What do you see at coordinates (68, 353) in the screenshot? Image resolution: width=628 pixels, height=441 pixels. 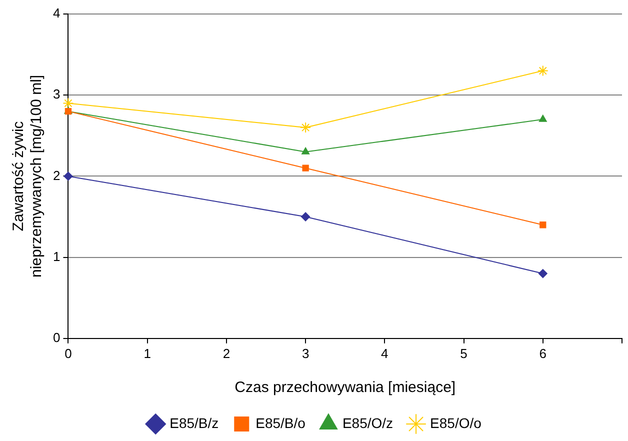 I see `x-tick-label: 0` at bounding box center [68, 353].